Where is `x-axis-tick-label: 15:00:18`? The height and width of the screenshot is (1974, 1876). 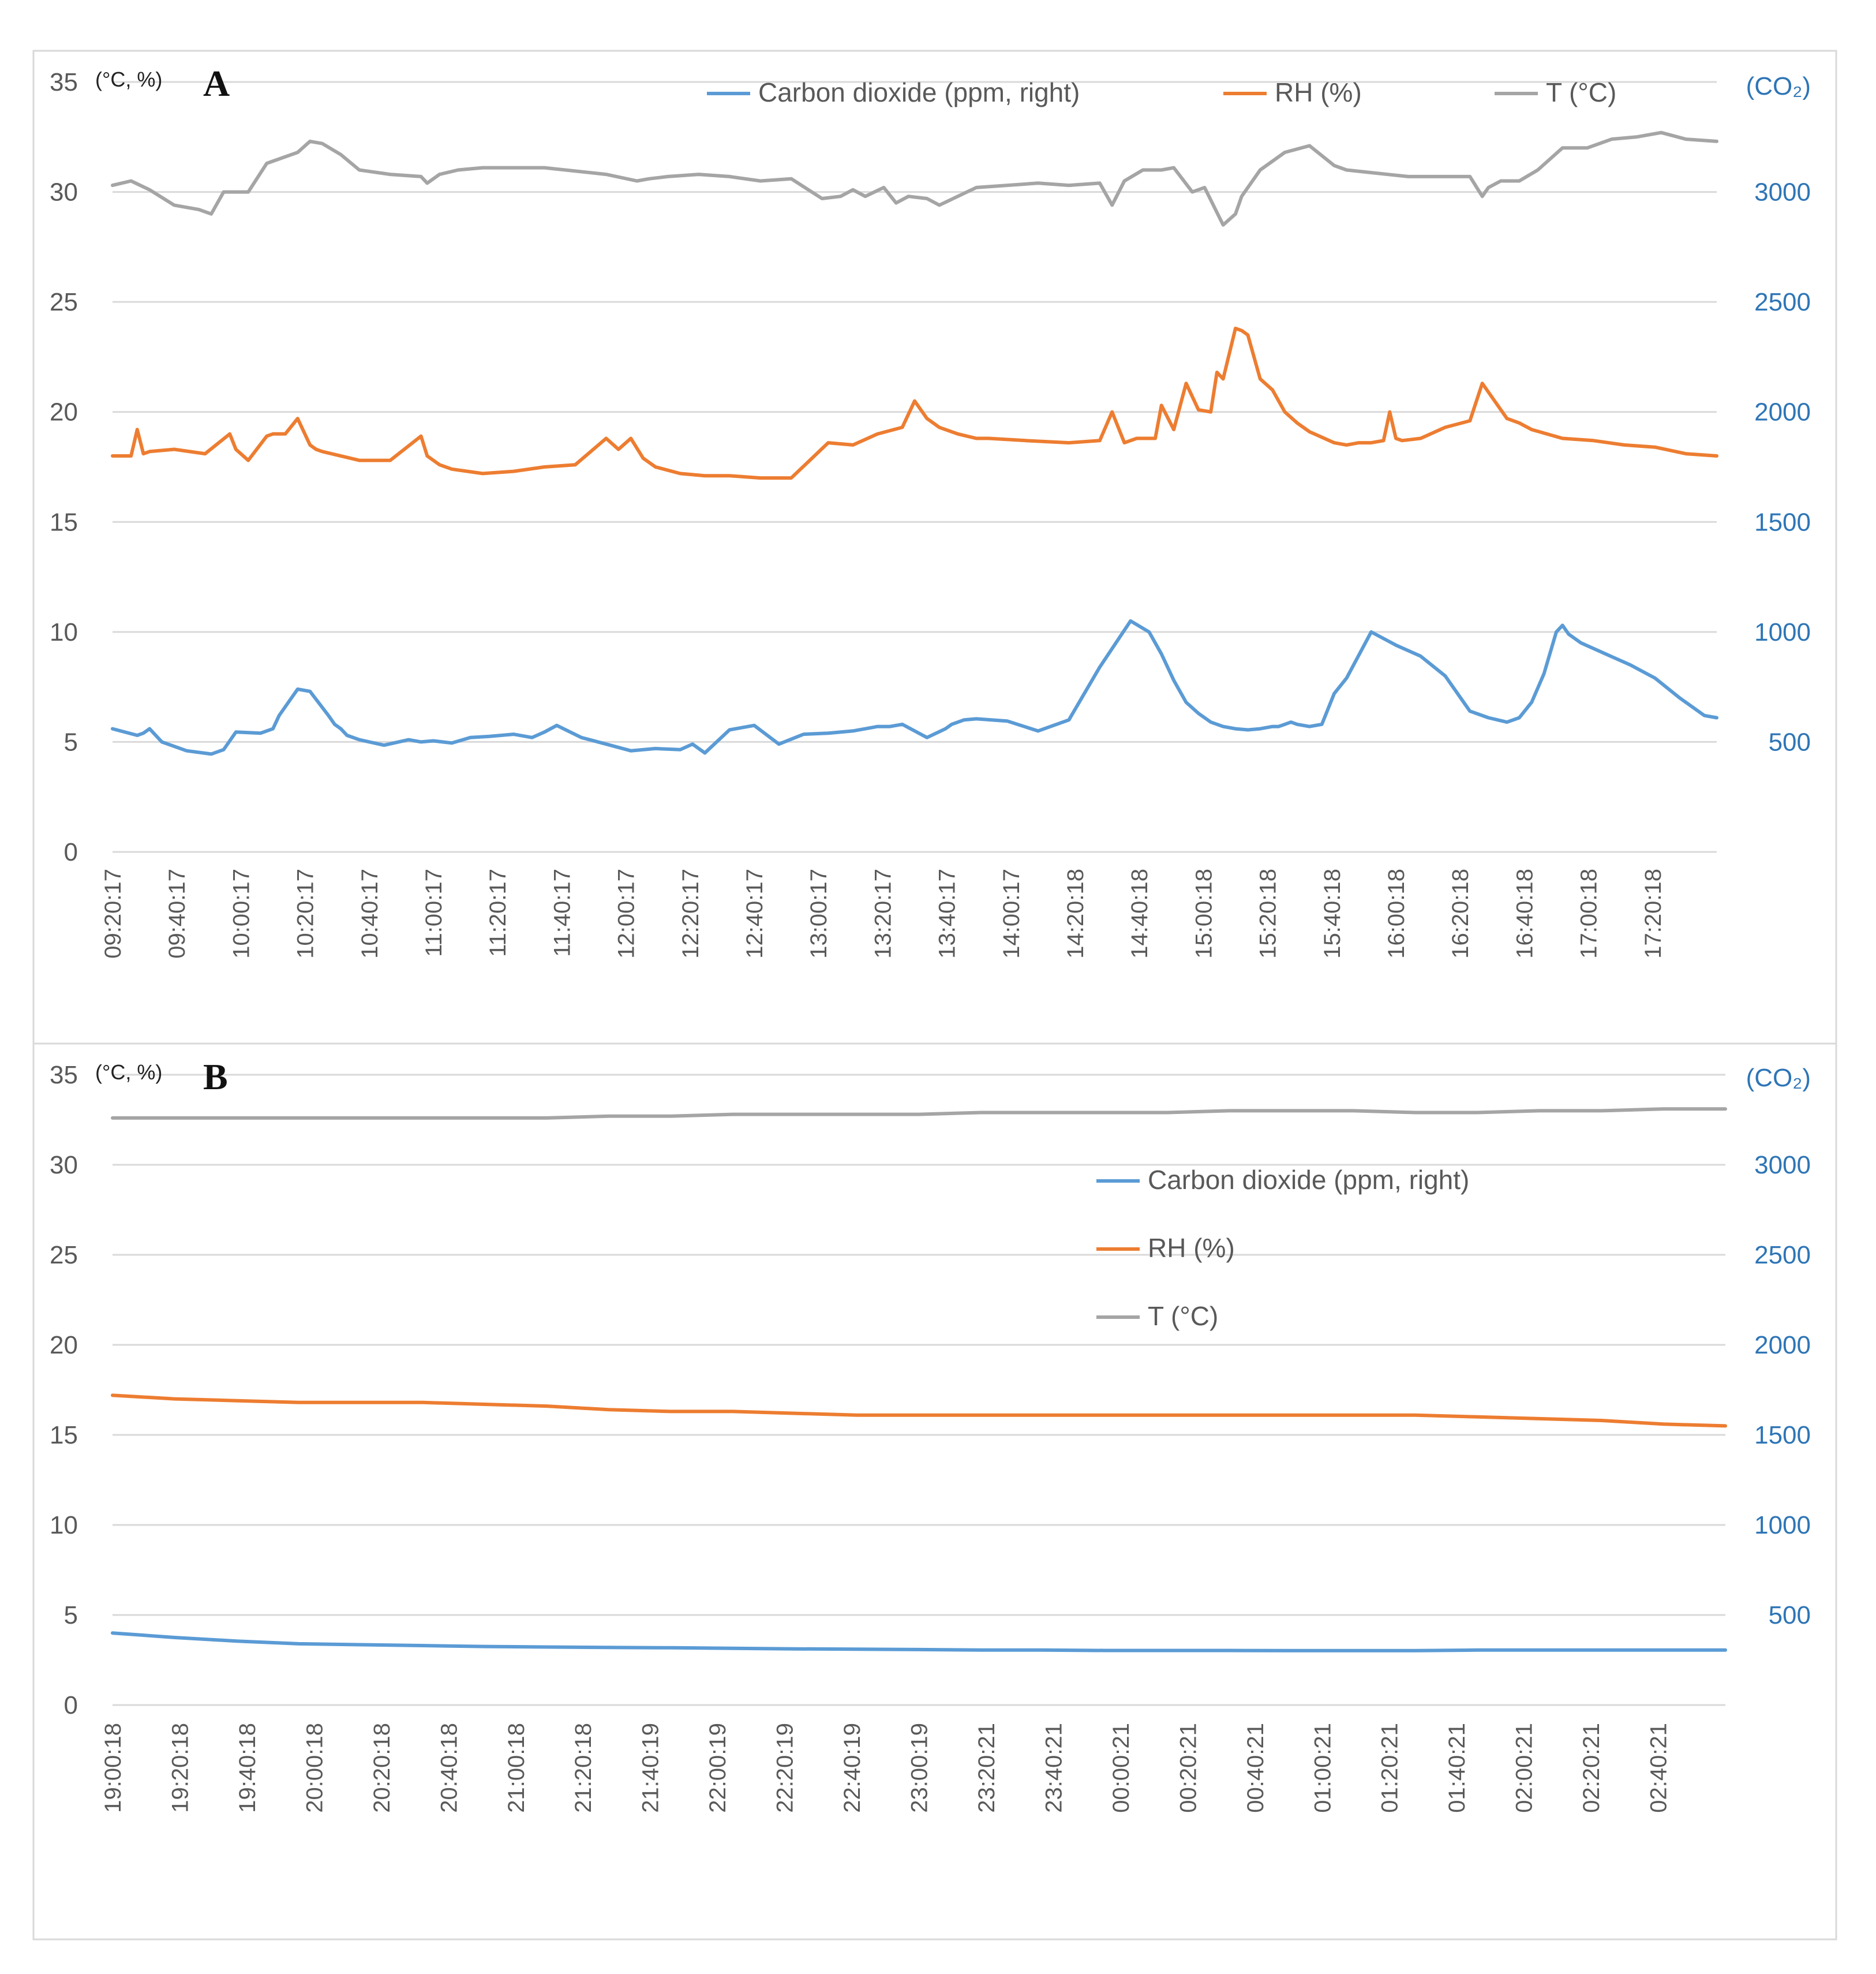
x-axis-tick-label: 15:00:18 is located at coordinates (1203, 914).